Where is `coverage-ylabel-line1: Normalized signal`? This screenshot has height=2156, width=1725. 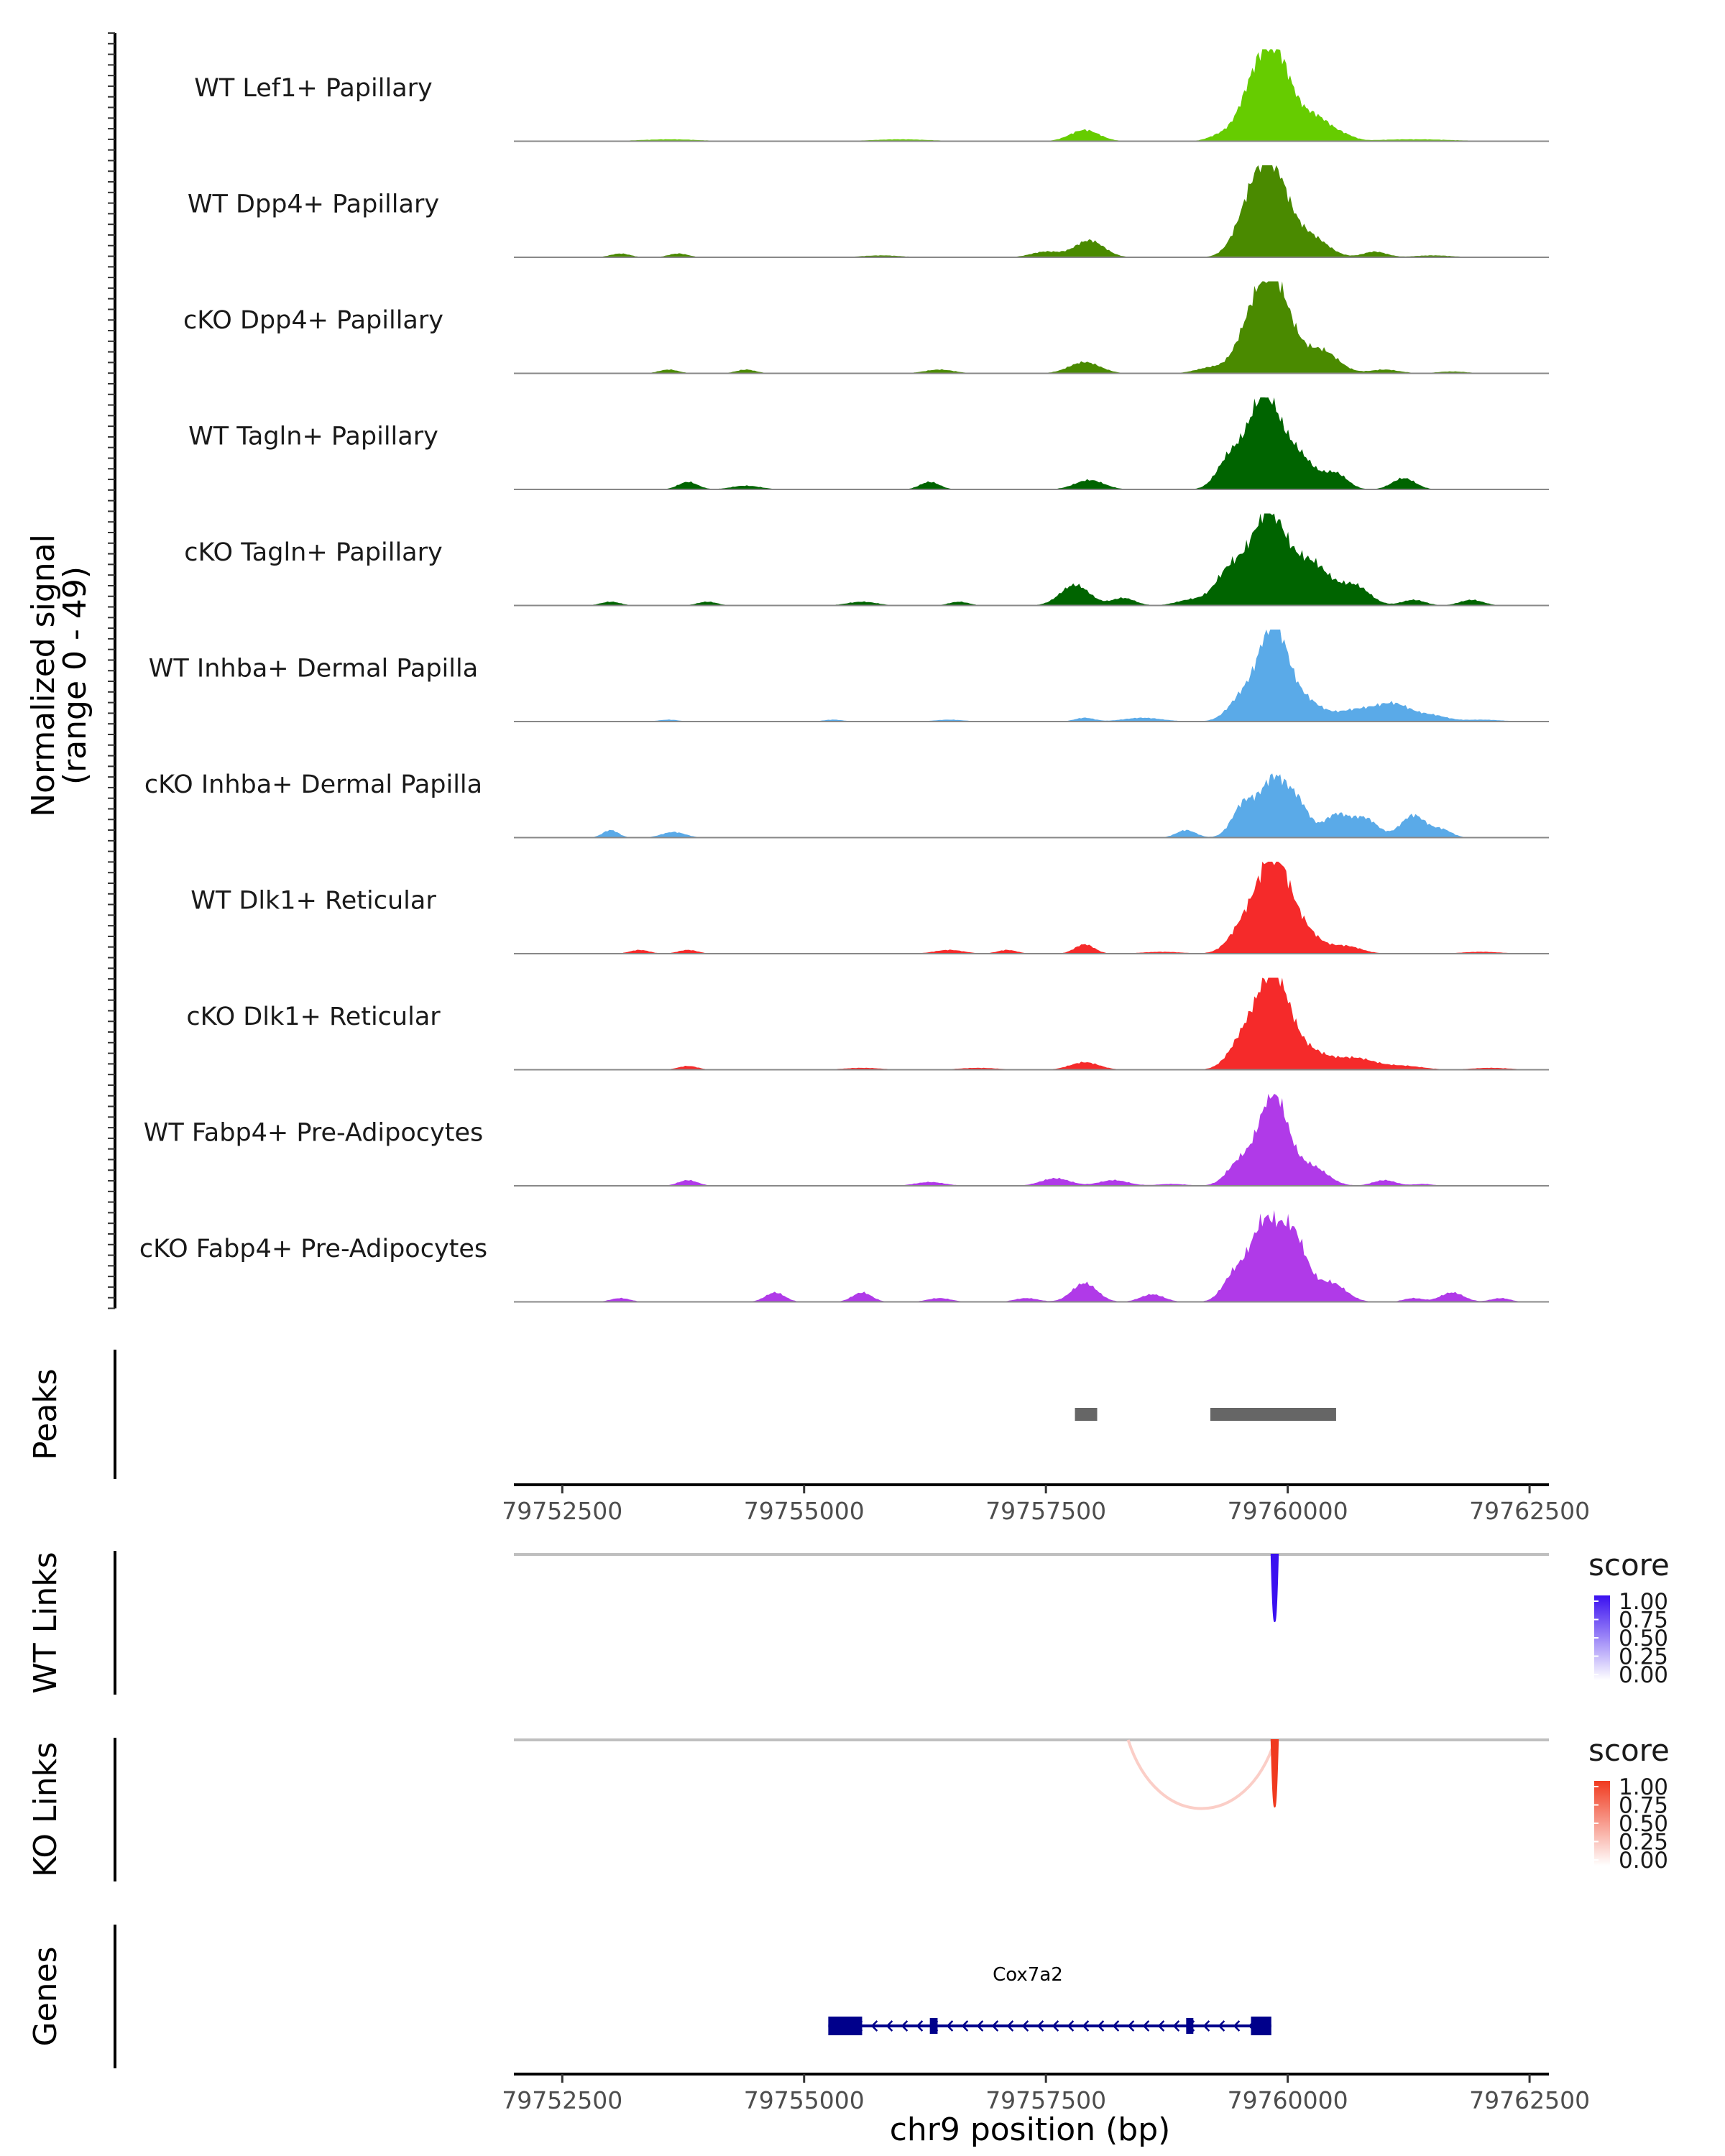
coverage-ylabel-line1: Normalized signal is located at coordinates (43, 675).